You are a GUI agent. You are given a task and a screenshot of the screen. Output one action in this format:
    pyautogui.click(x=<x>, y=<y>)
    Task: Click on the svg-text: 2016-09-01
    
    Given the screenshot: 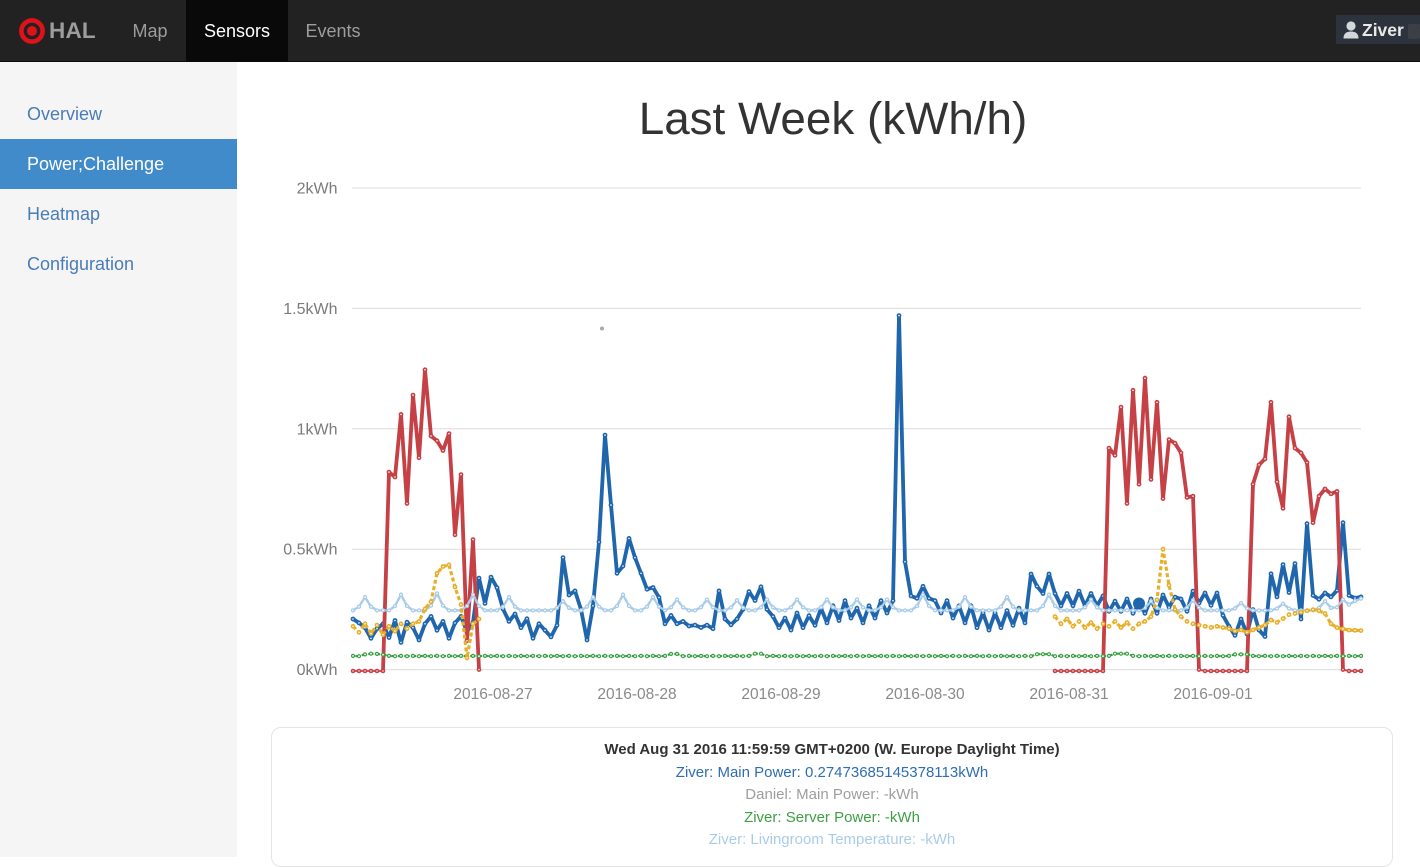 What is the action you would take?
    pyautogui.click(x=1212, y=694)
    